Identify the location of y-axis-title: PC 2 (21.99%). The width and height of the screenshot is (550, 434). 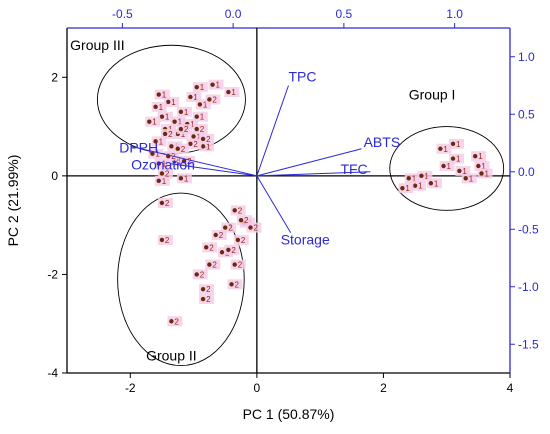
(13, 201).